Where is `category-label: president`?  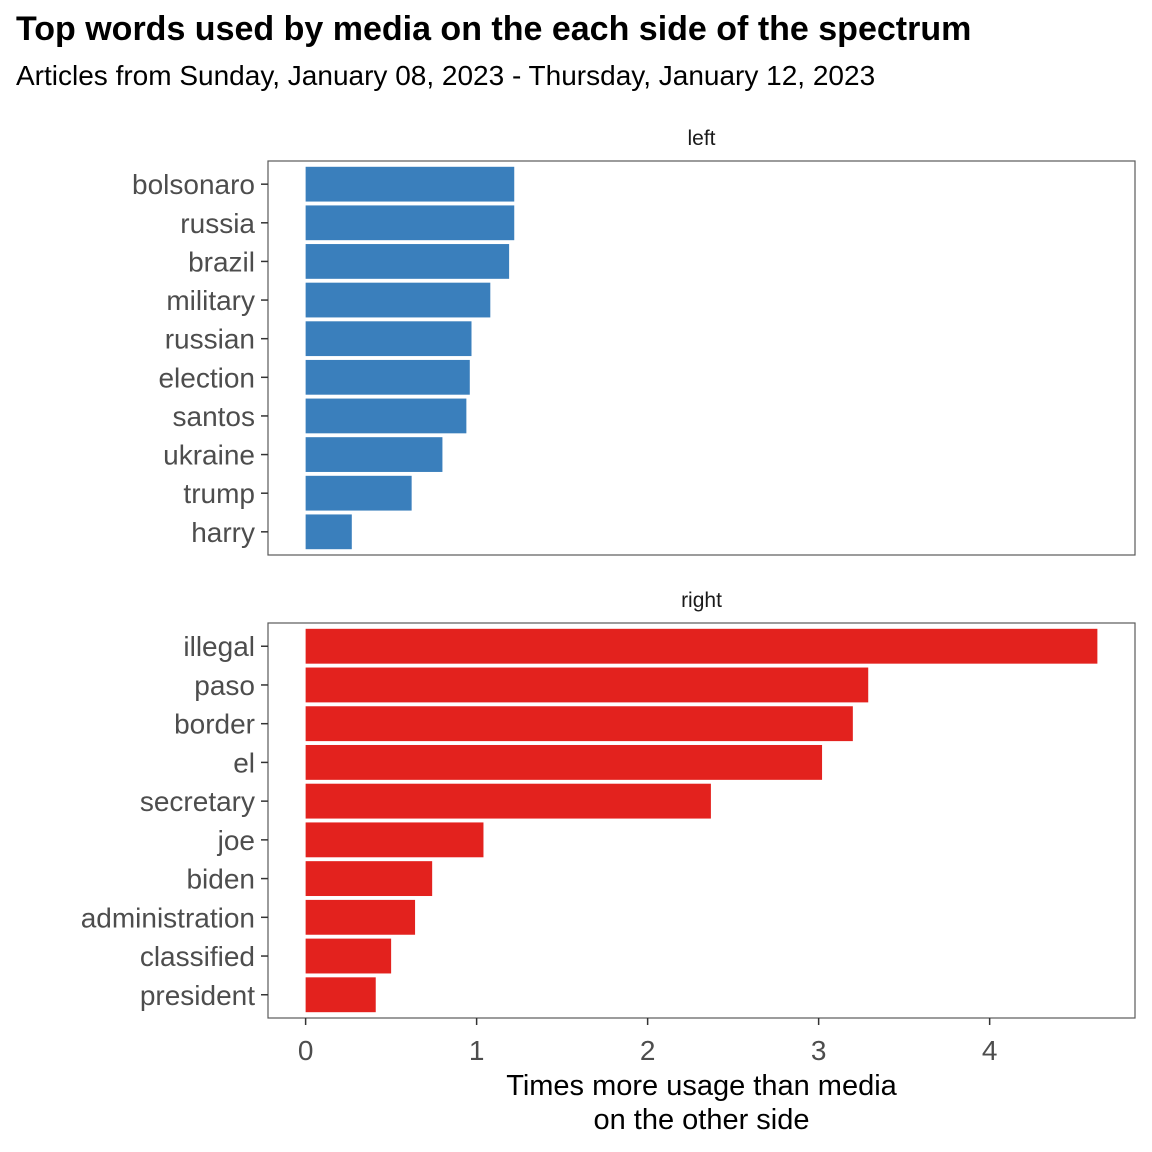 category-label: president is located at coordinates (197, 995).